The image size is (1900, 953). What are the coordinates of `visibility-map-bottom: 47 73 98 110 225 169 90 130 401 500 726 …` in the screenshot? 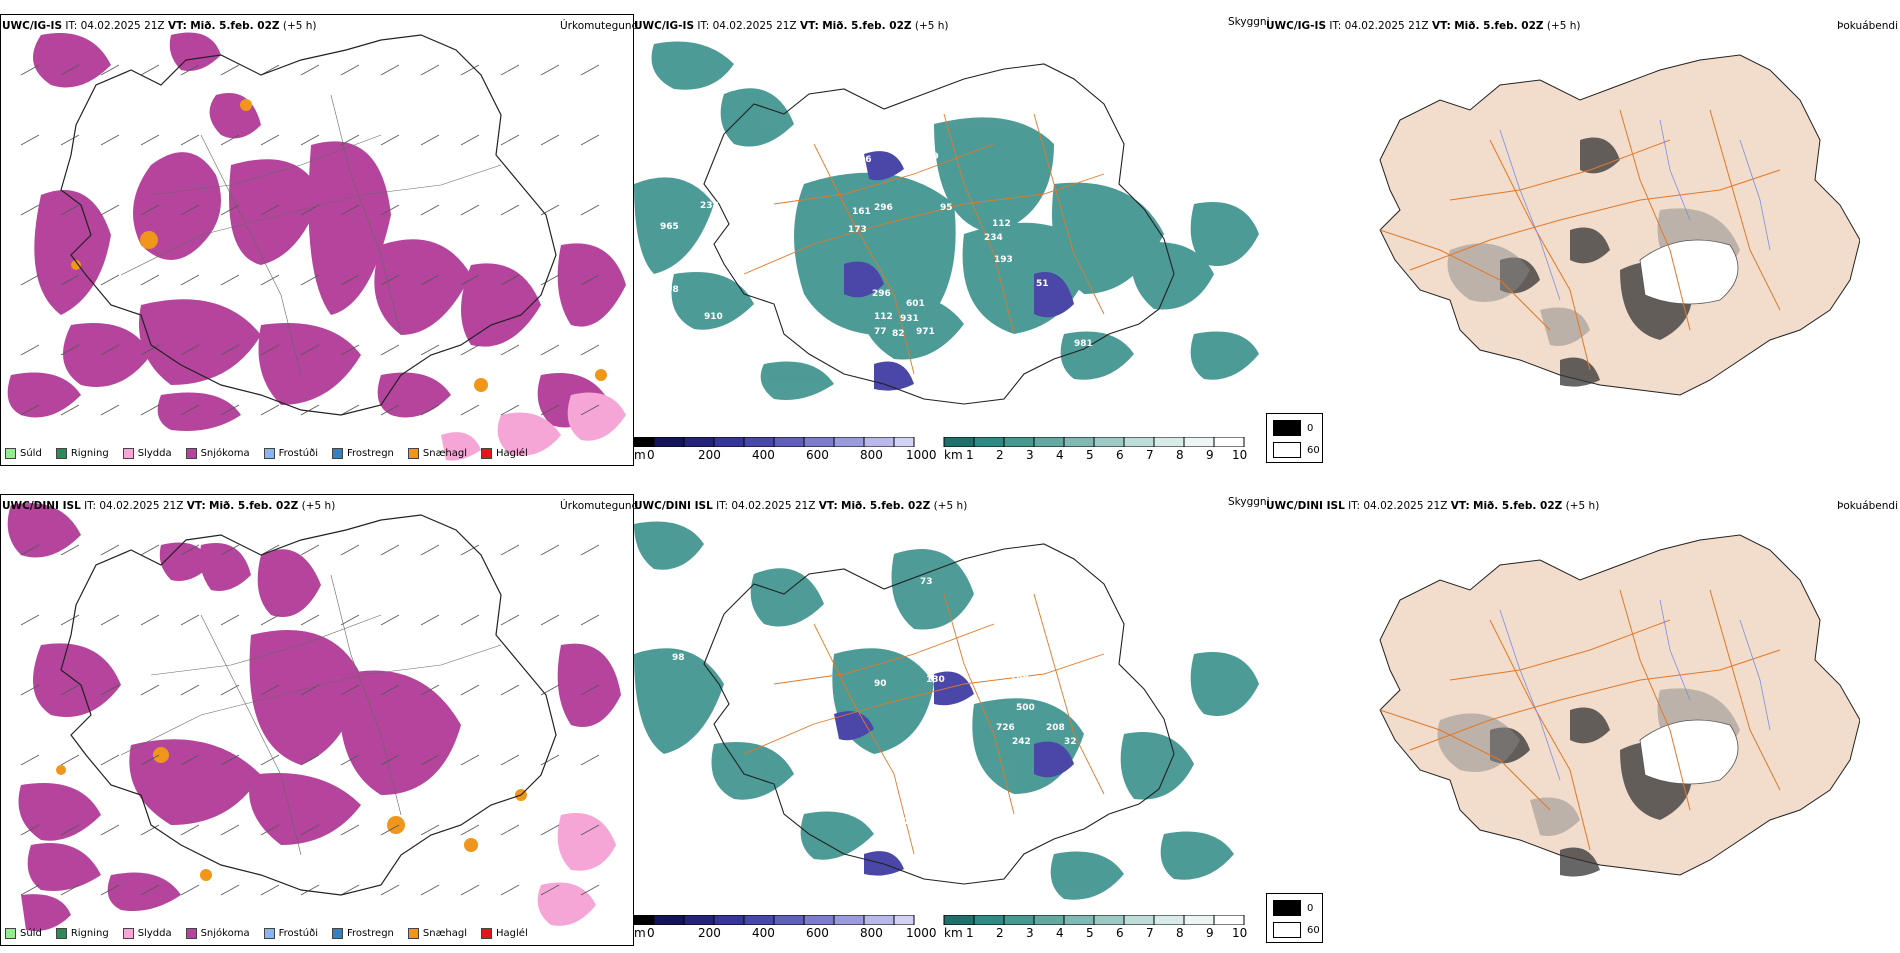 It's located at (946, 710).